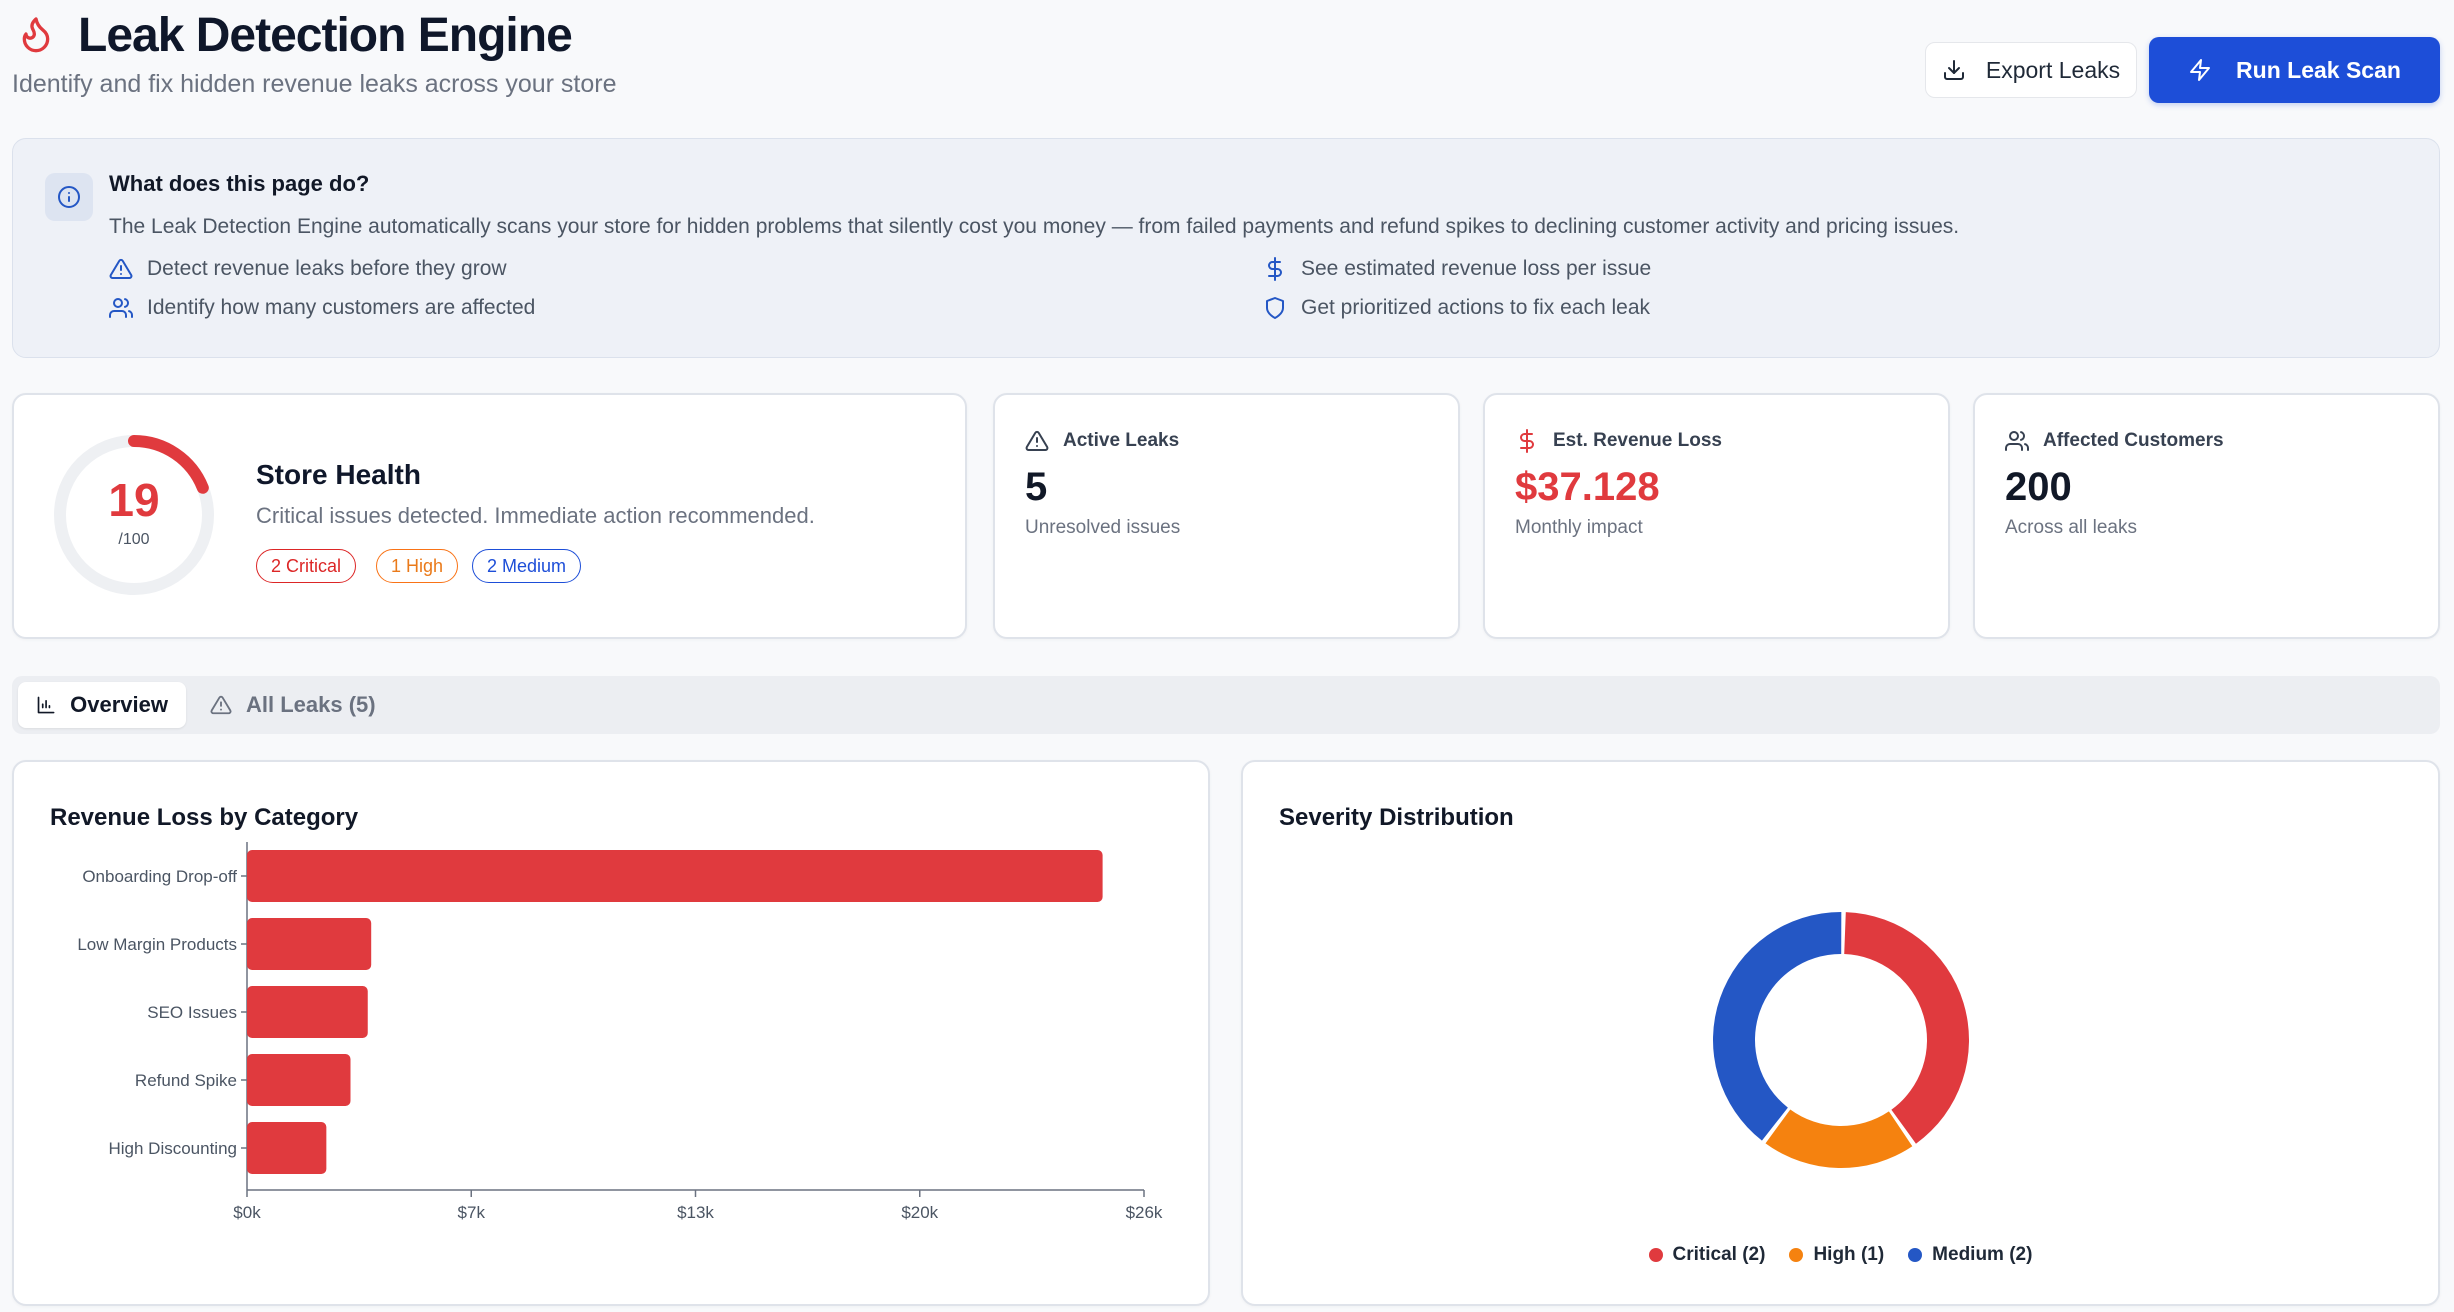  What do you see at coordinates (1103, 527) in the screenshot?
I see `active-leaks-sub: Unresolved issues` at bounding box center [1103, 527].